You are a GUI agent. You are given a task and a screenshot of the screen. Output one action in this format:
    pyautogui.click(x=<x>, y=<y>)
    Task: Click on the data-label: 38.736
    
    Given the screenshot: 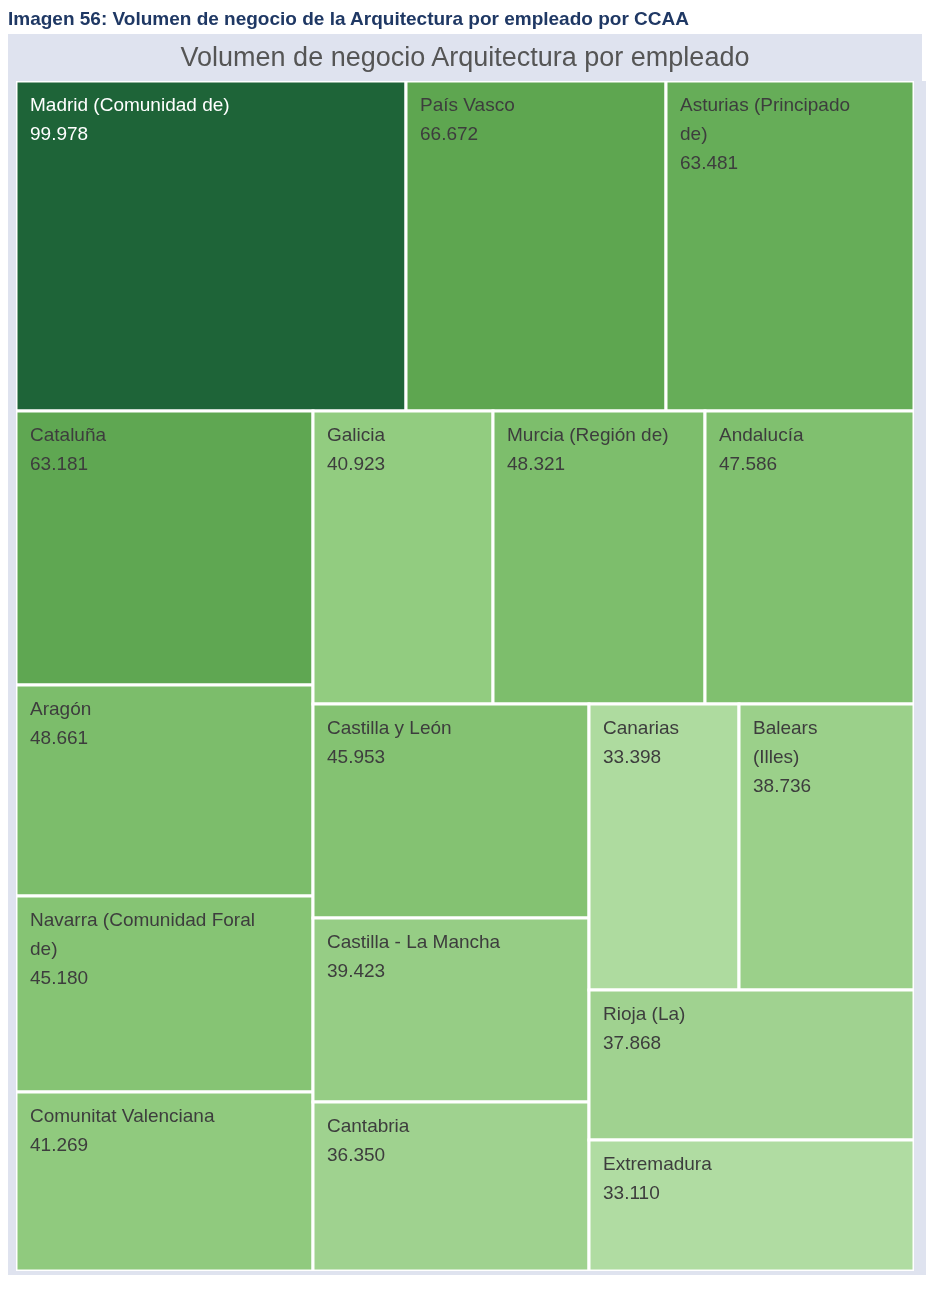 What is the action you would take?
    pyautogui.click(x=782, y=785)
    